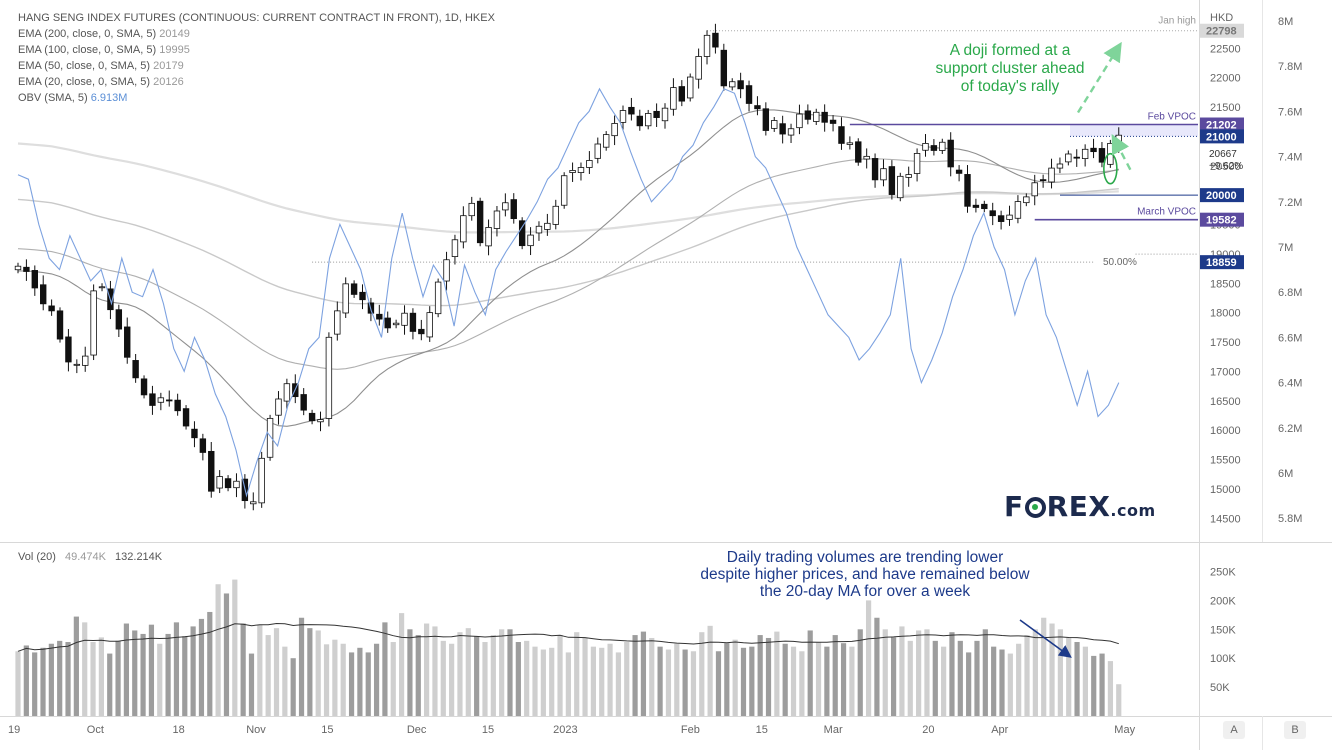 The width and height of the screenshot is (1332, 750). Describe the element at coordinates (1225, 461) in the screenshot. I see `price-tick-label: 15500` at that location.